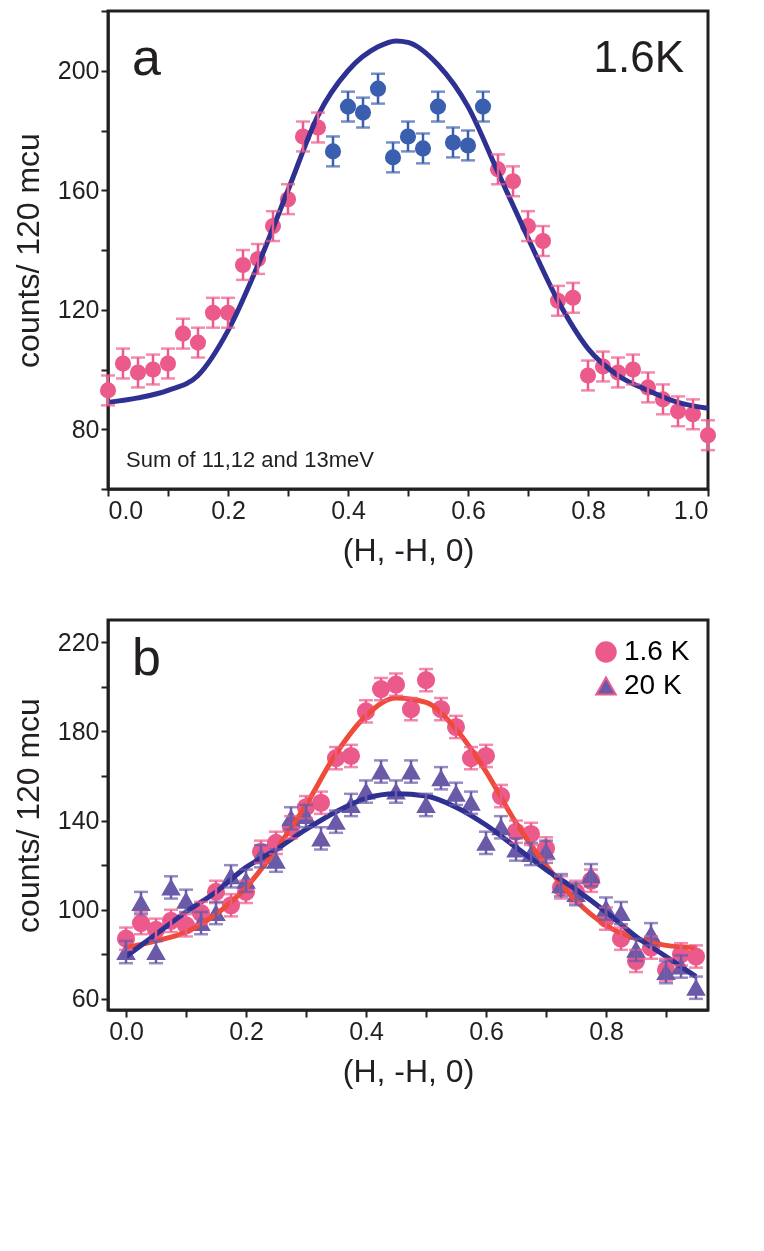 This screenshot has height=1251, width=764. Describe the element at coordinates (85, 998) in the screenshot. I see `y-tick-label: 60` at that location.